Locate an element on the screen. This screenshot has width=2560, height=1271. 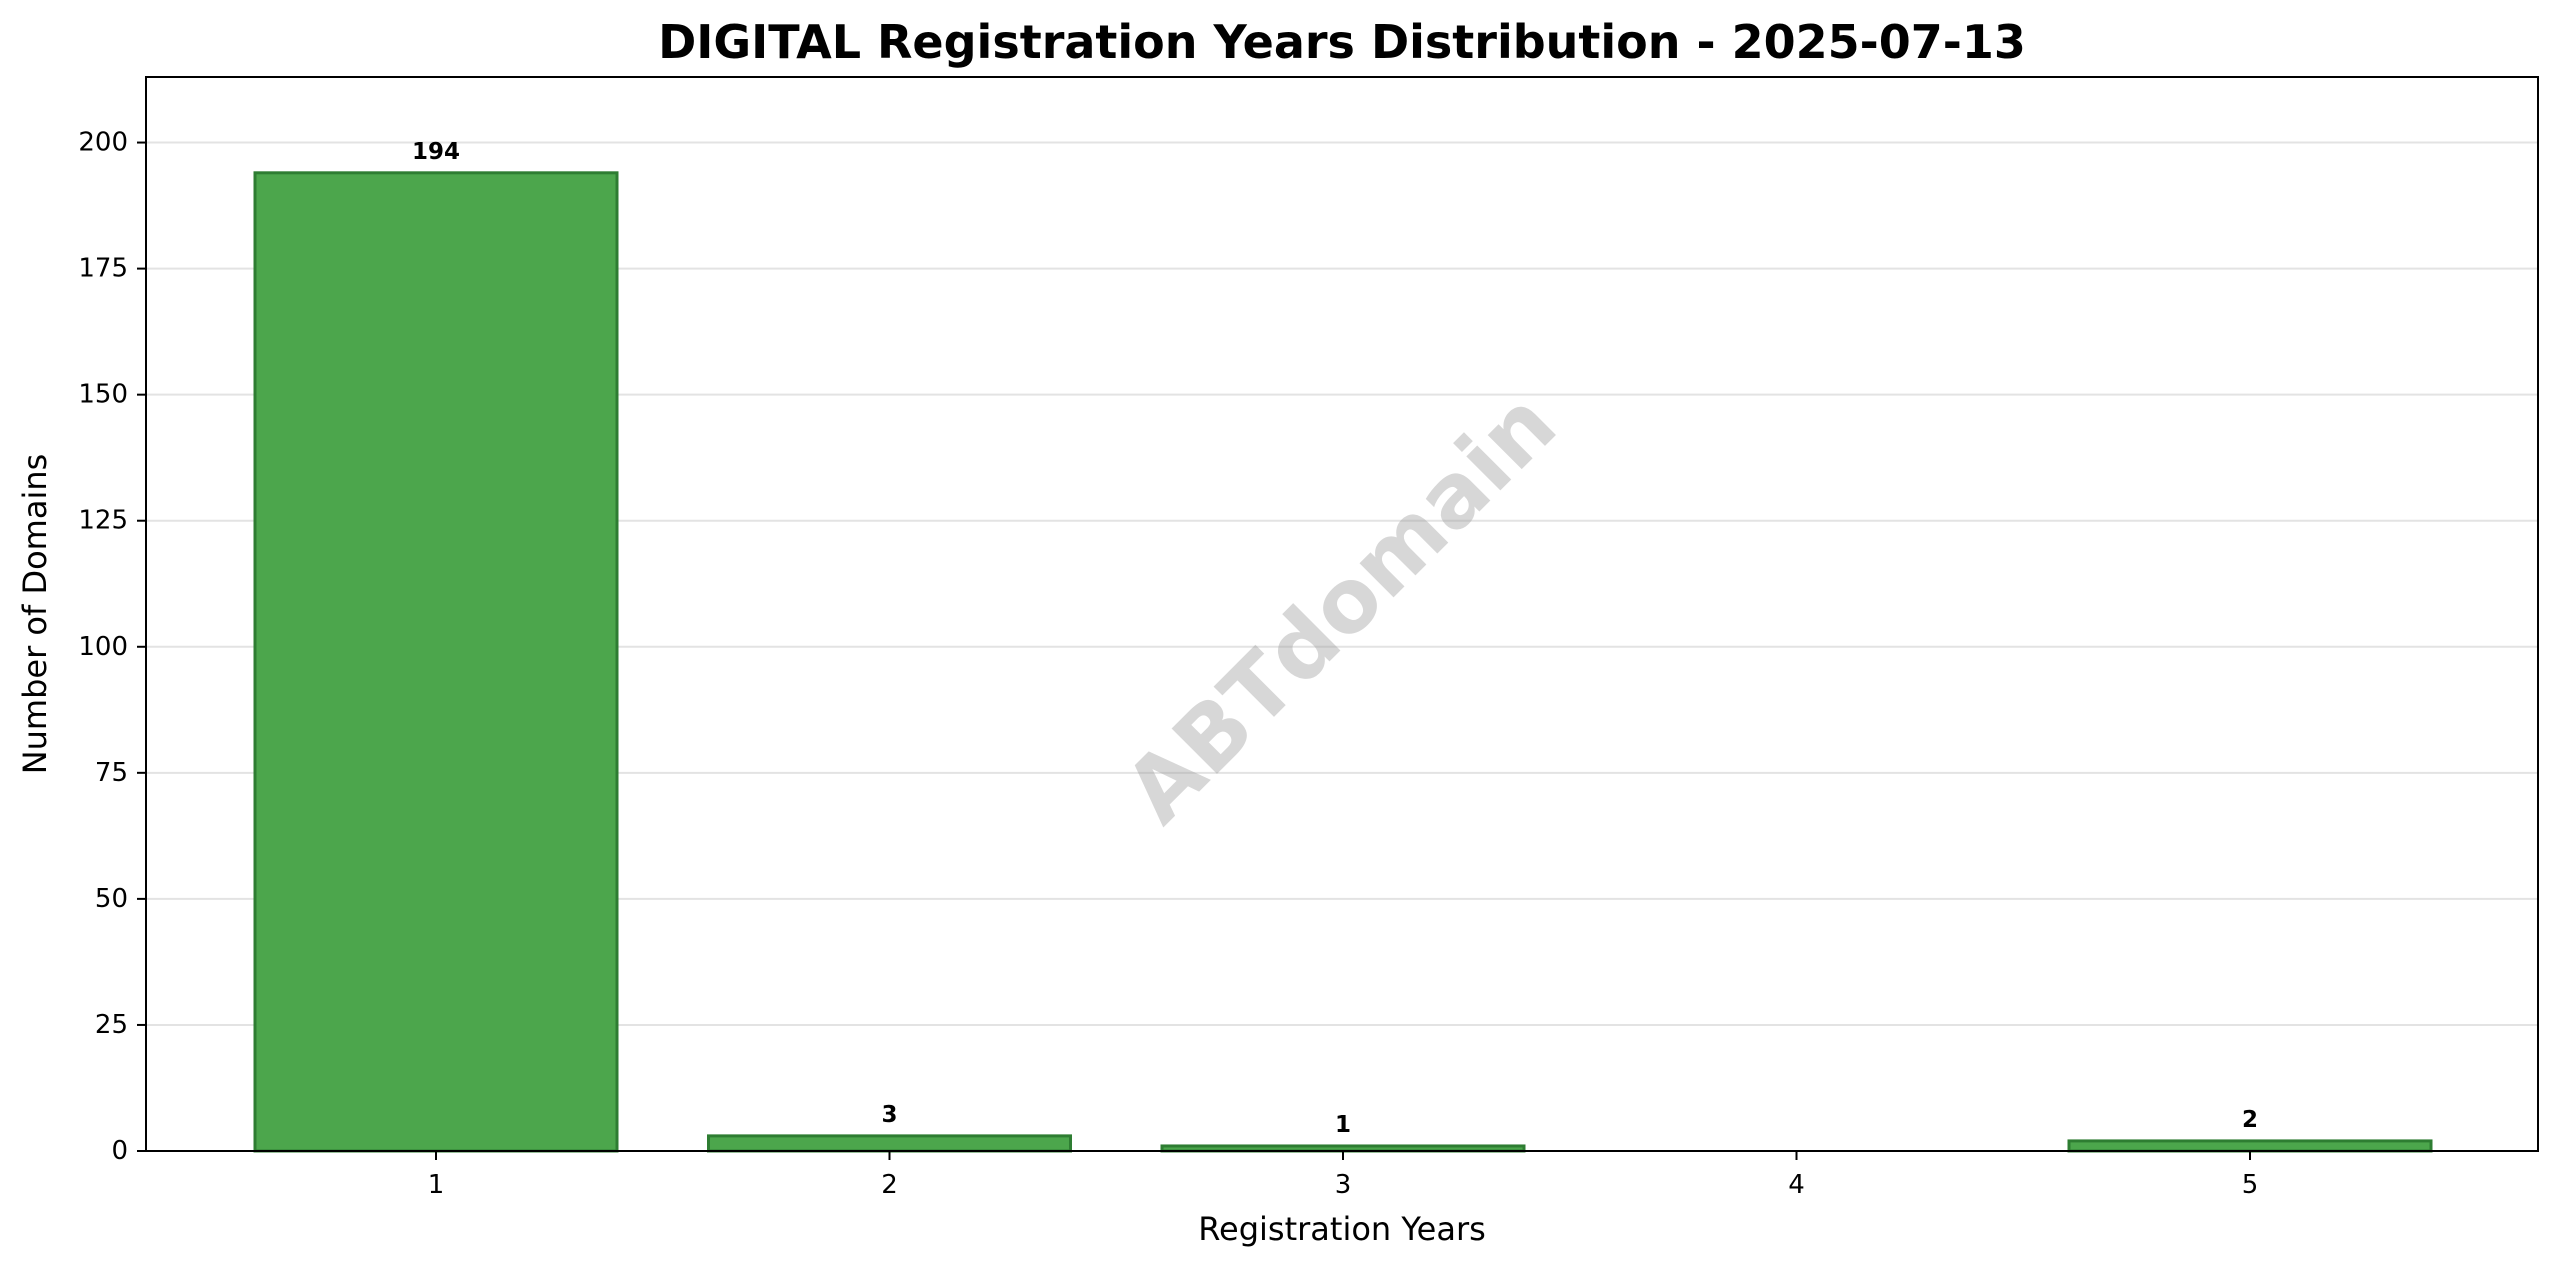
x-tick-label: 5 is located at coordinates (2250, 1185).